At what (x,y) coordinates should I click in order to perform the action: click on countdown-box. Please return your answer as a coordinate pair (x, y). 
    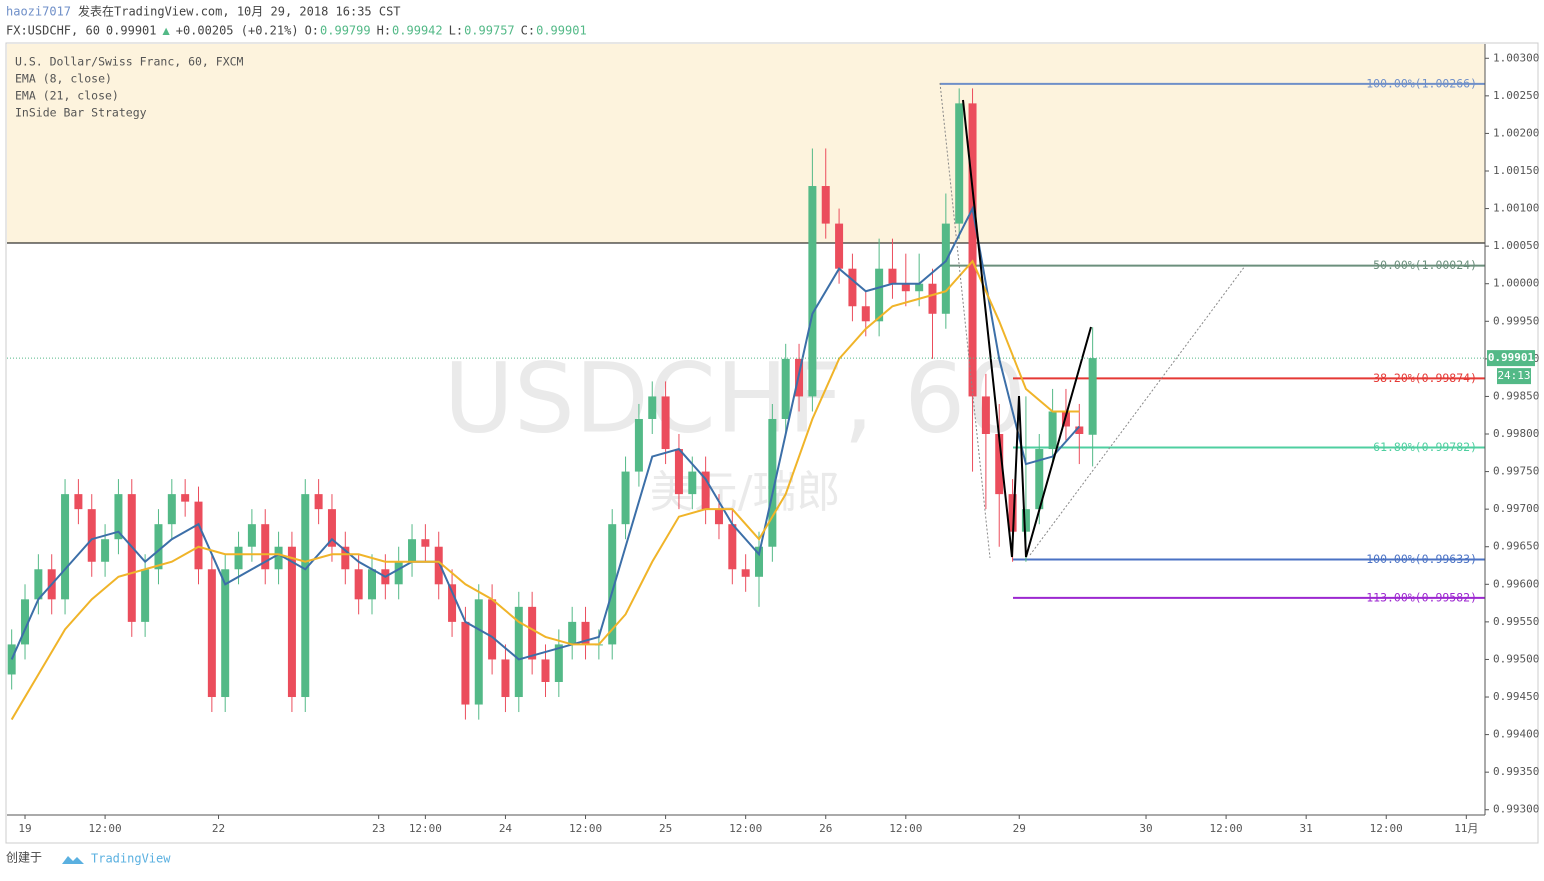
    Looking at the image, I should click on (1514, 376).